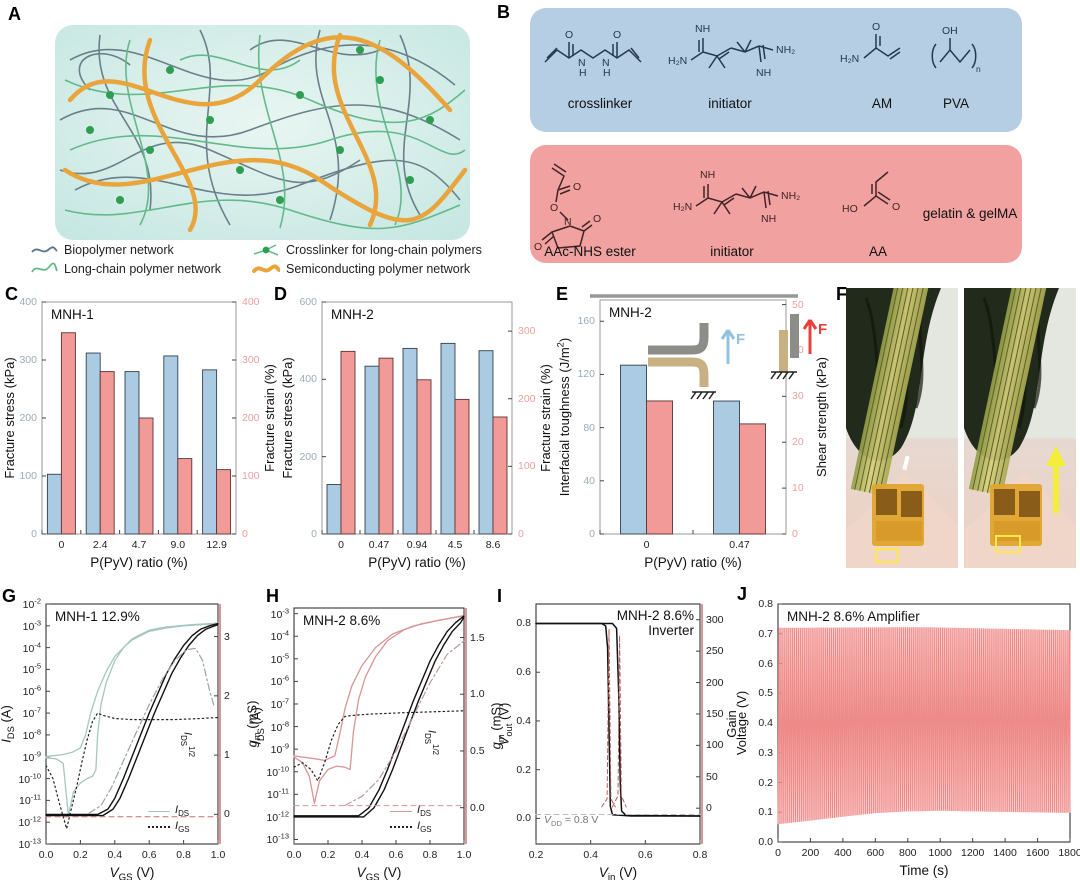 This screenshot has width=1080, height=880. Describe the element at coordinates (776, 204) in the screenshot. I see `mnh2-chemistry-box` at that location.